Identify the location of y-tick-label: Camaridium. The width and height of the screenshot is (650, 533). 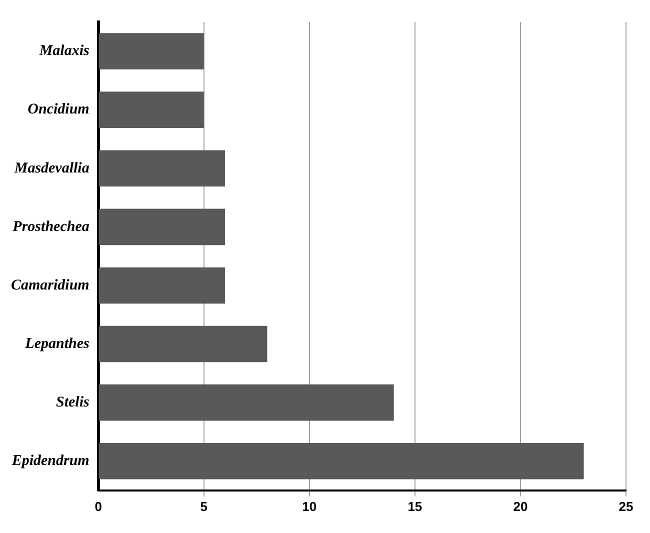
(50, 285).